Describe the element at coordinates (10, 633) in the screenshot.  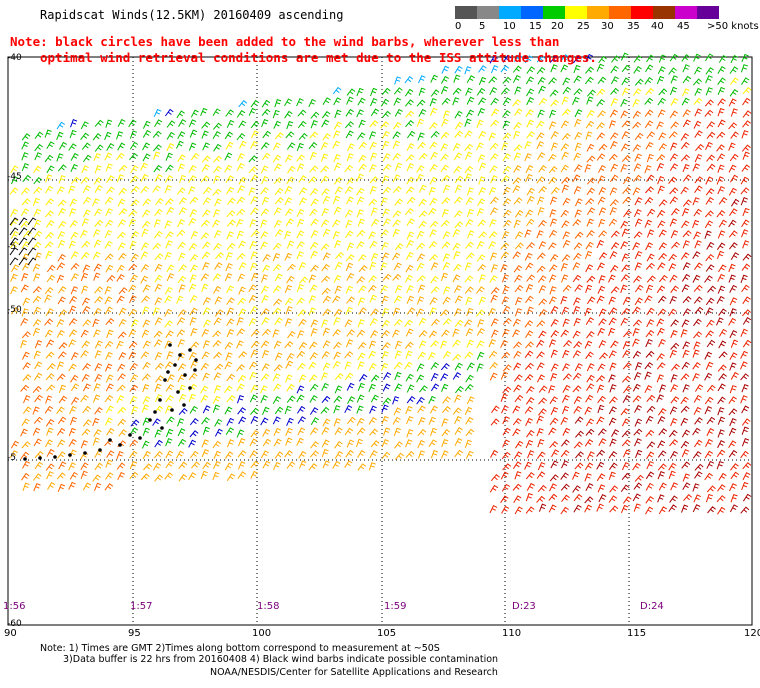
I see `lon-label-0: 90` at that location.